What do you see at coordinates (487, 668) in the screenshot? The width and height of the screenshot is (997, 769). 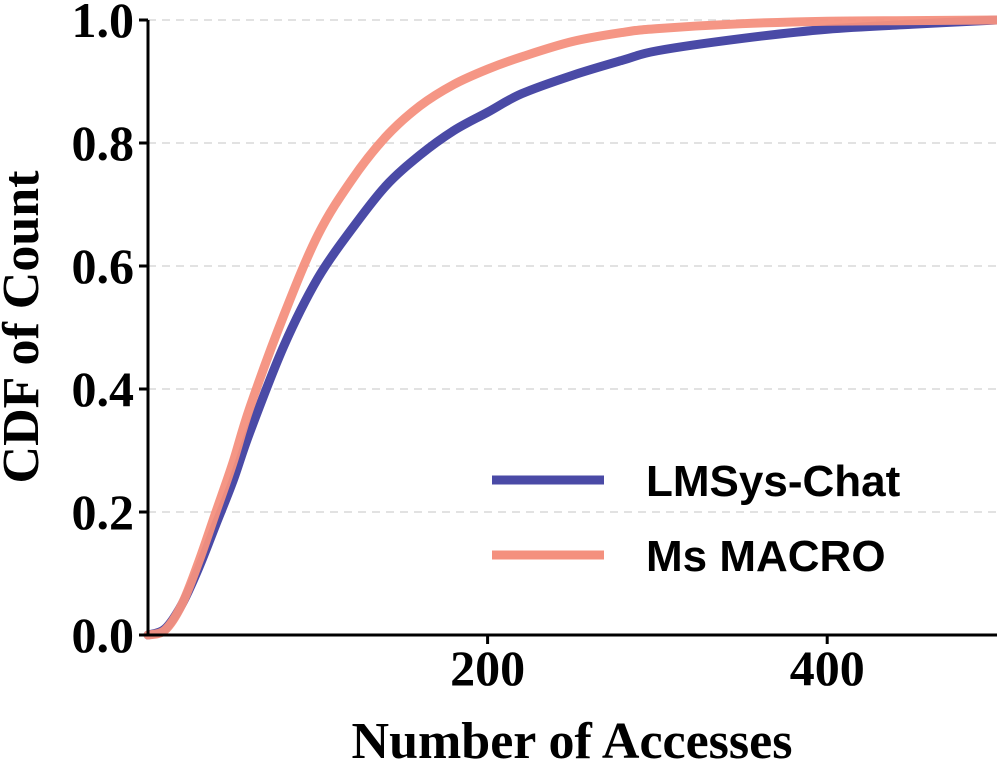 I see `x-tick-label-0: 200` at bounding box center [487, 668].